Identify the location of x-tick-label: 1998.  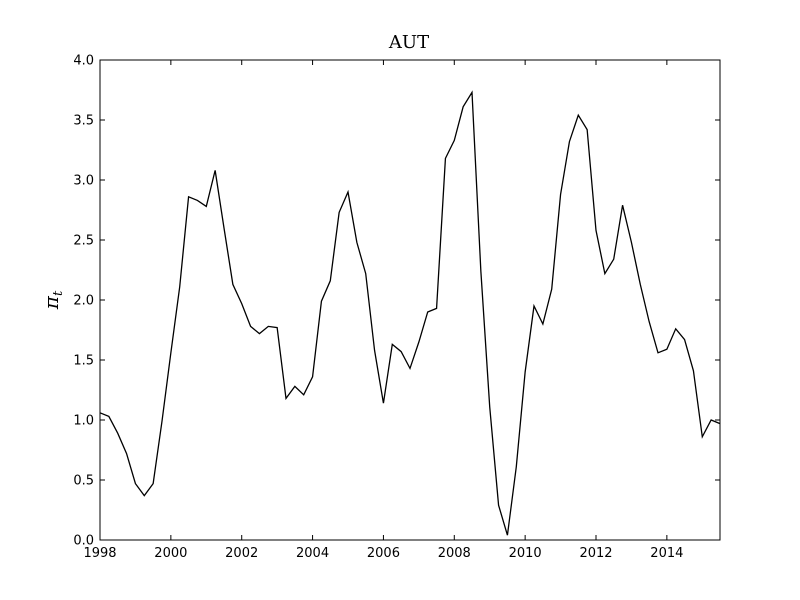
(99, 553).